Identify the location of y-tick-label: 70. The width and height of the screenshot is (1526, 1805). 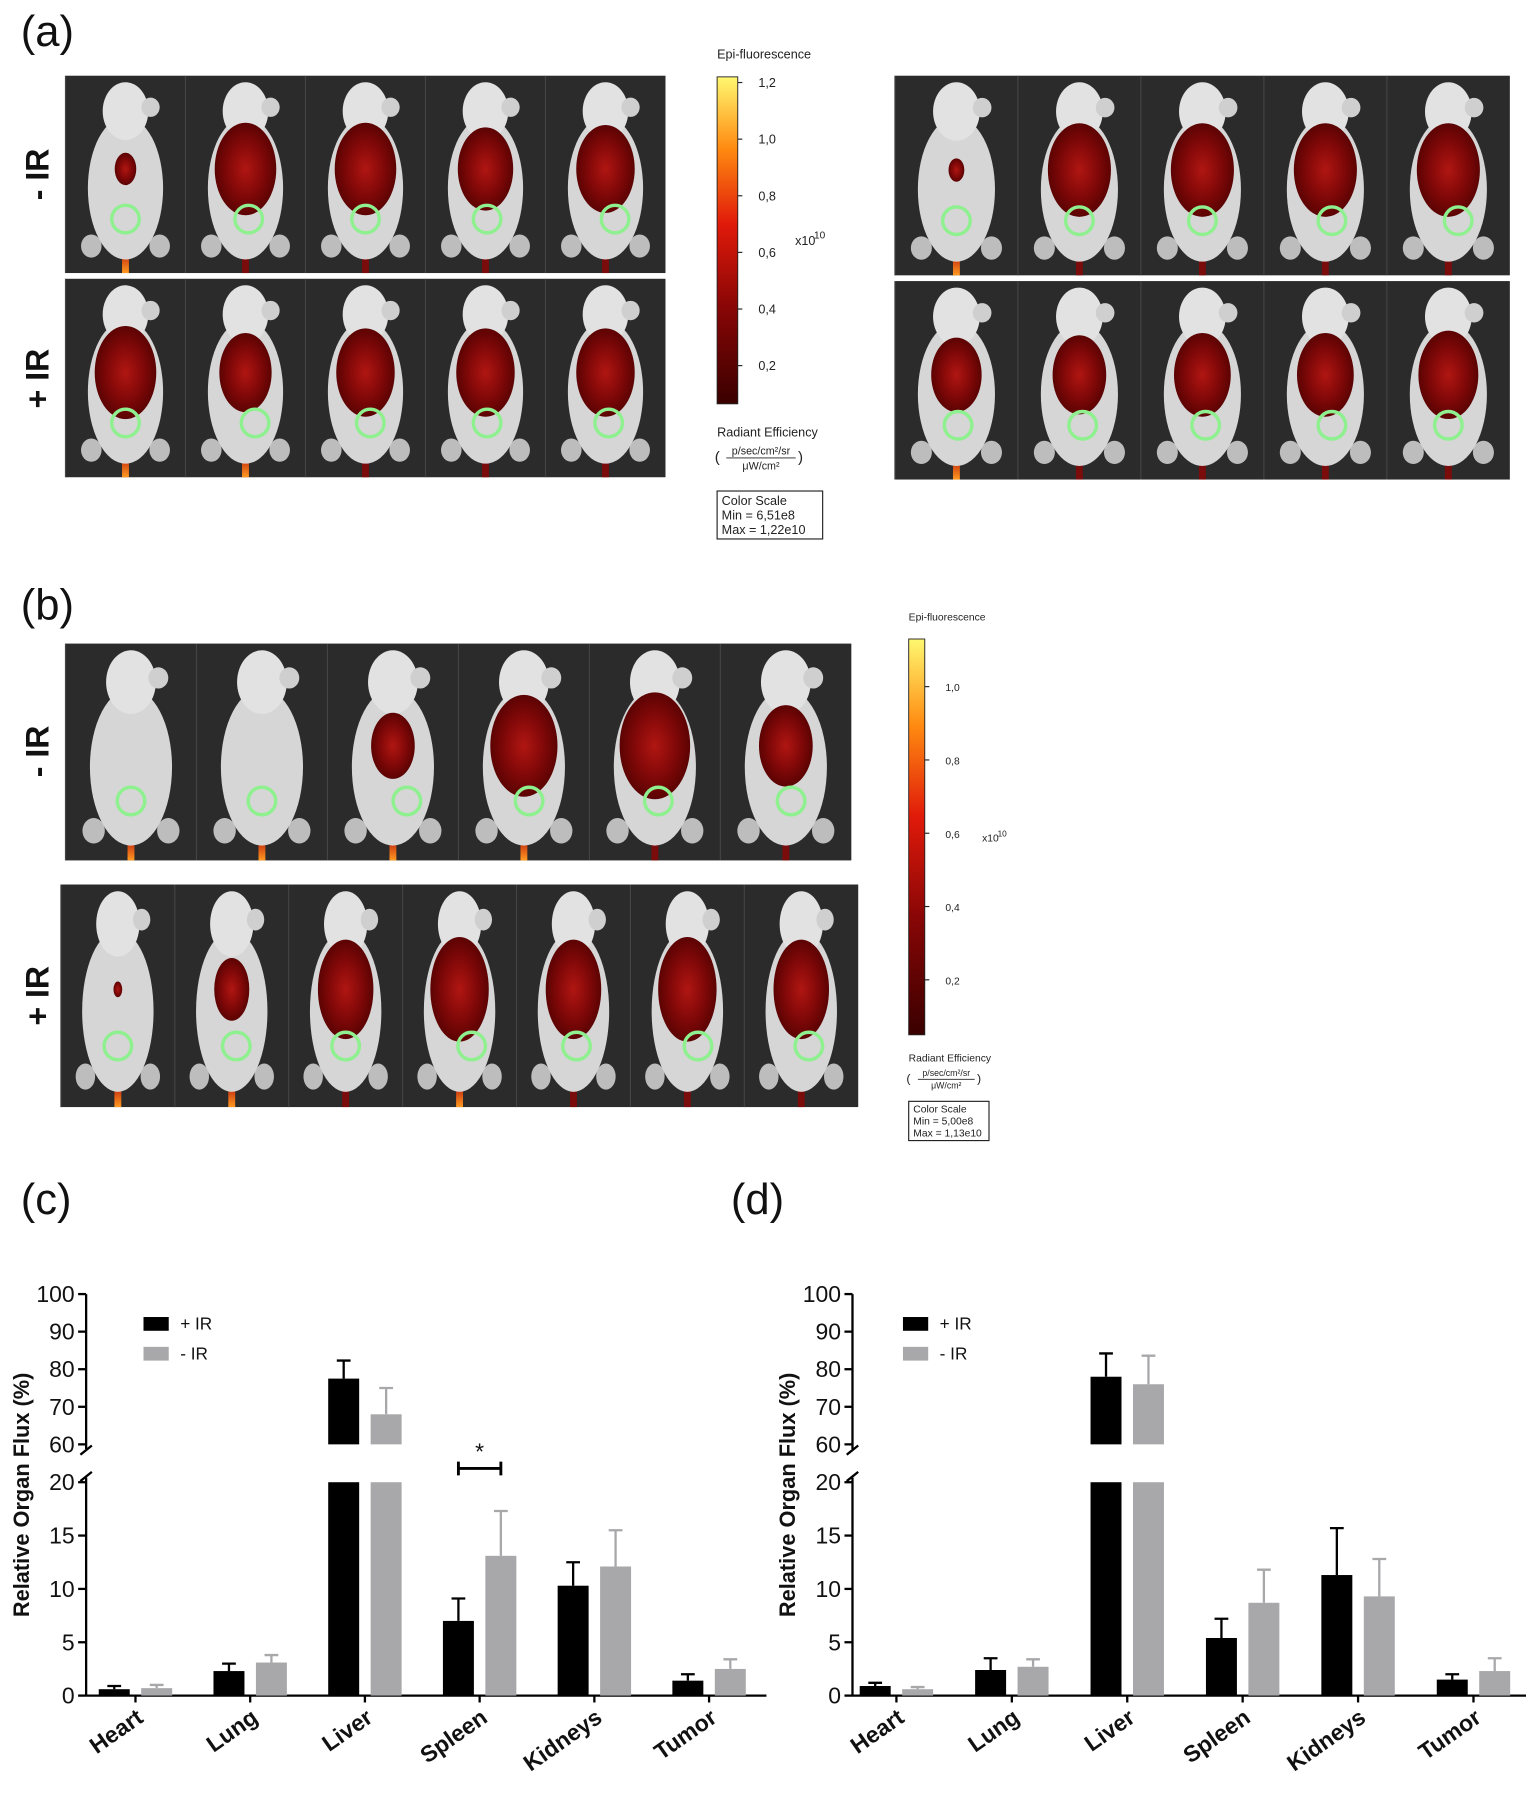
(828, 1407).